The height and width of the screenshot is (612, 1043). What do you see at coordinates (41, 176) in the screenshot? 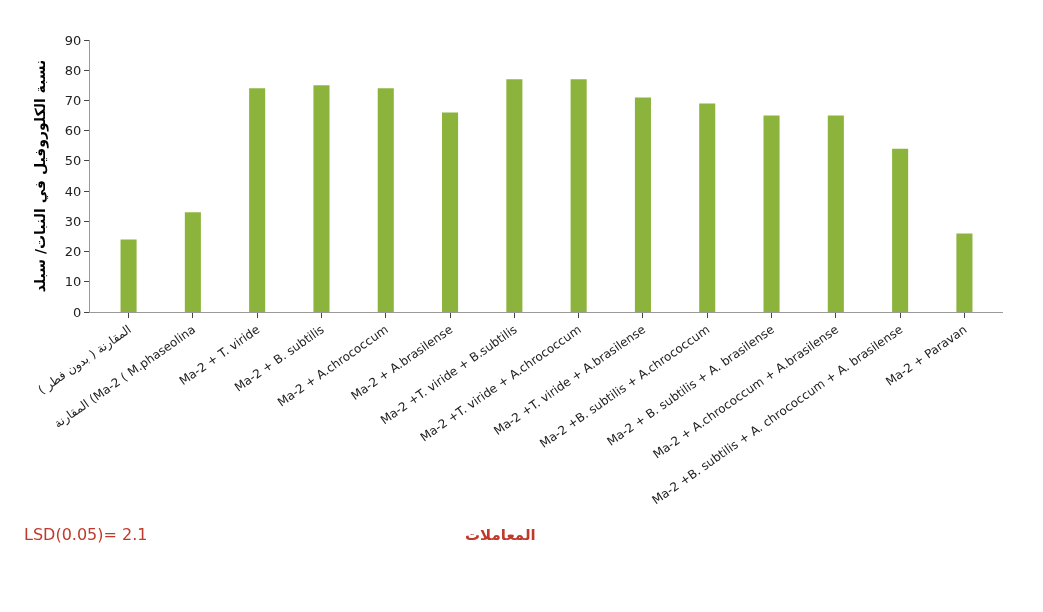
I see `y-axis-title: نسبة الكلوروفيل في النبات/ سبلد` at bounding box center [41, 176].